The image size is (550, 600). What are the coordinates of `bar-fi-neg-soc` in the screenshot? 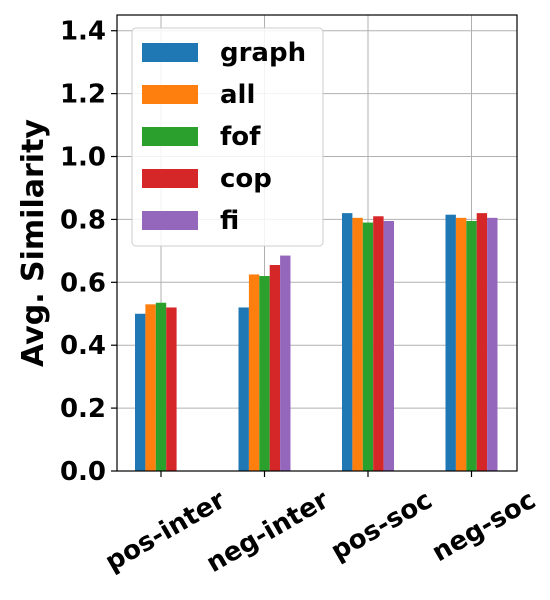 It's located at (492, 344).